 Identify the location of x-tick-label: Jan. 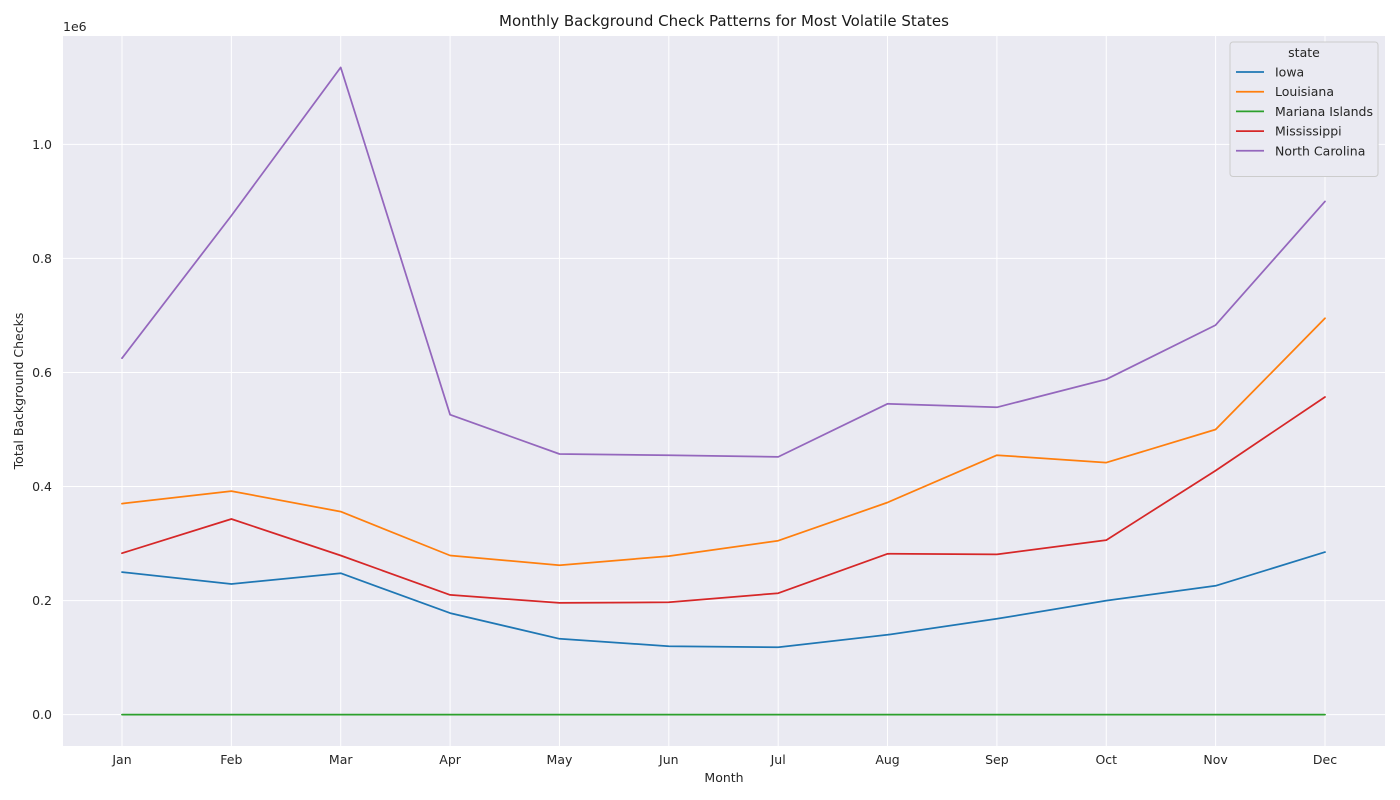
(121, 759).